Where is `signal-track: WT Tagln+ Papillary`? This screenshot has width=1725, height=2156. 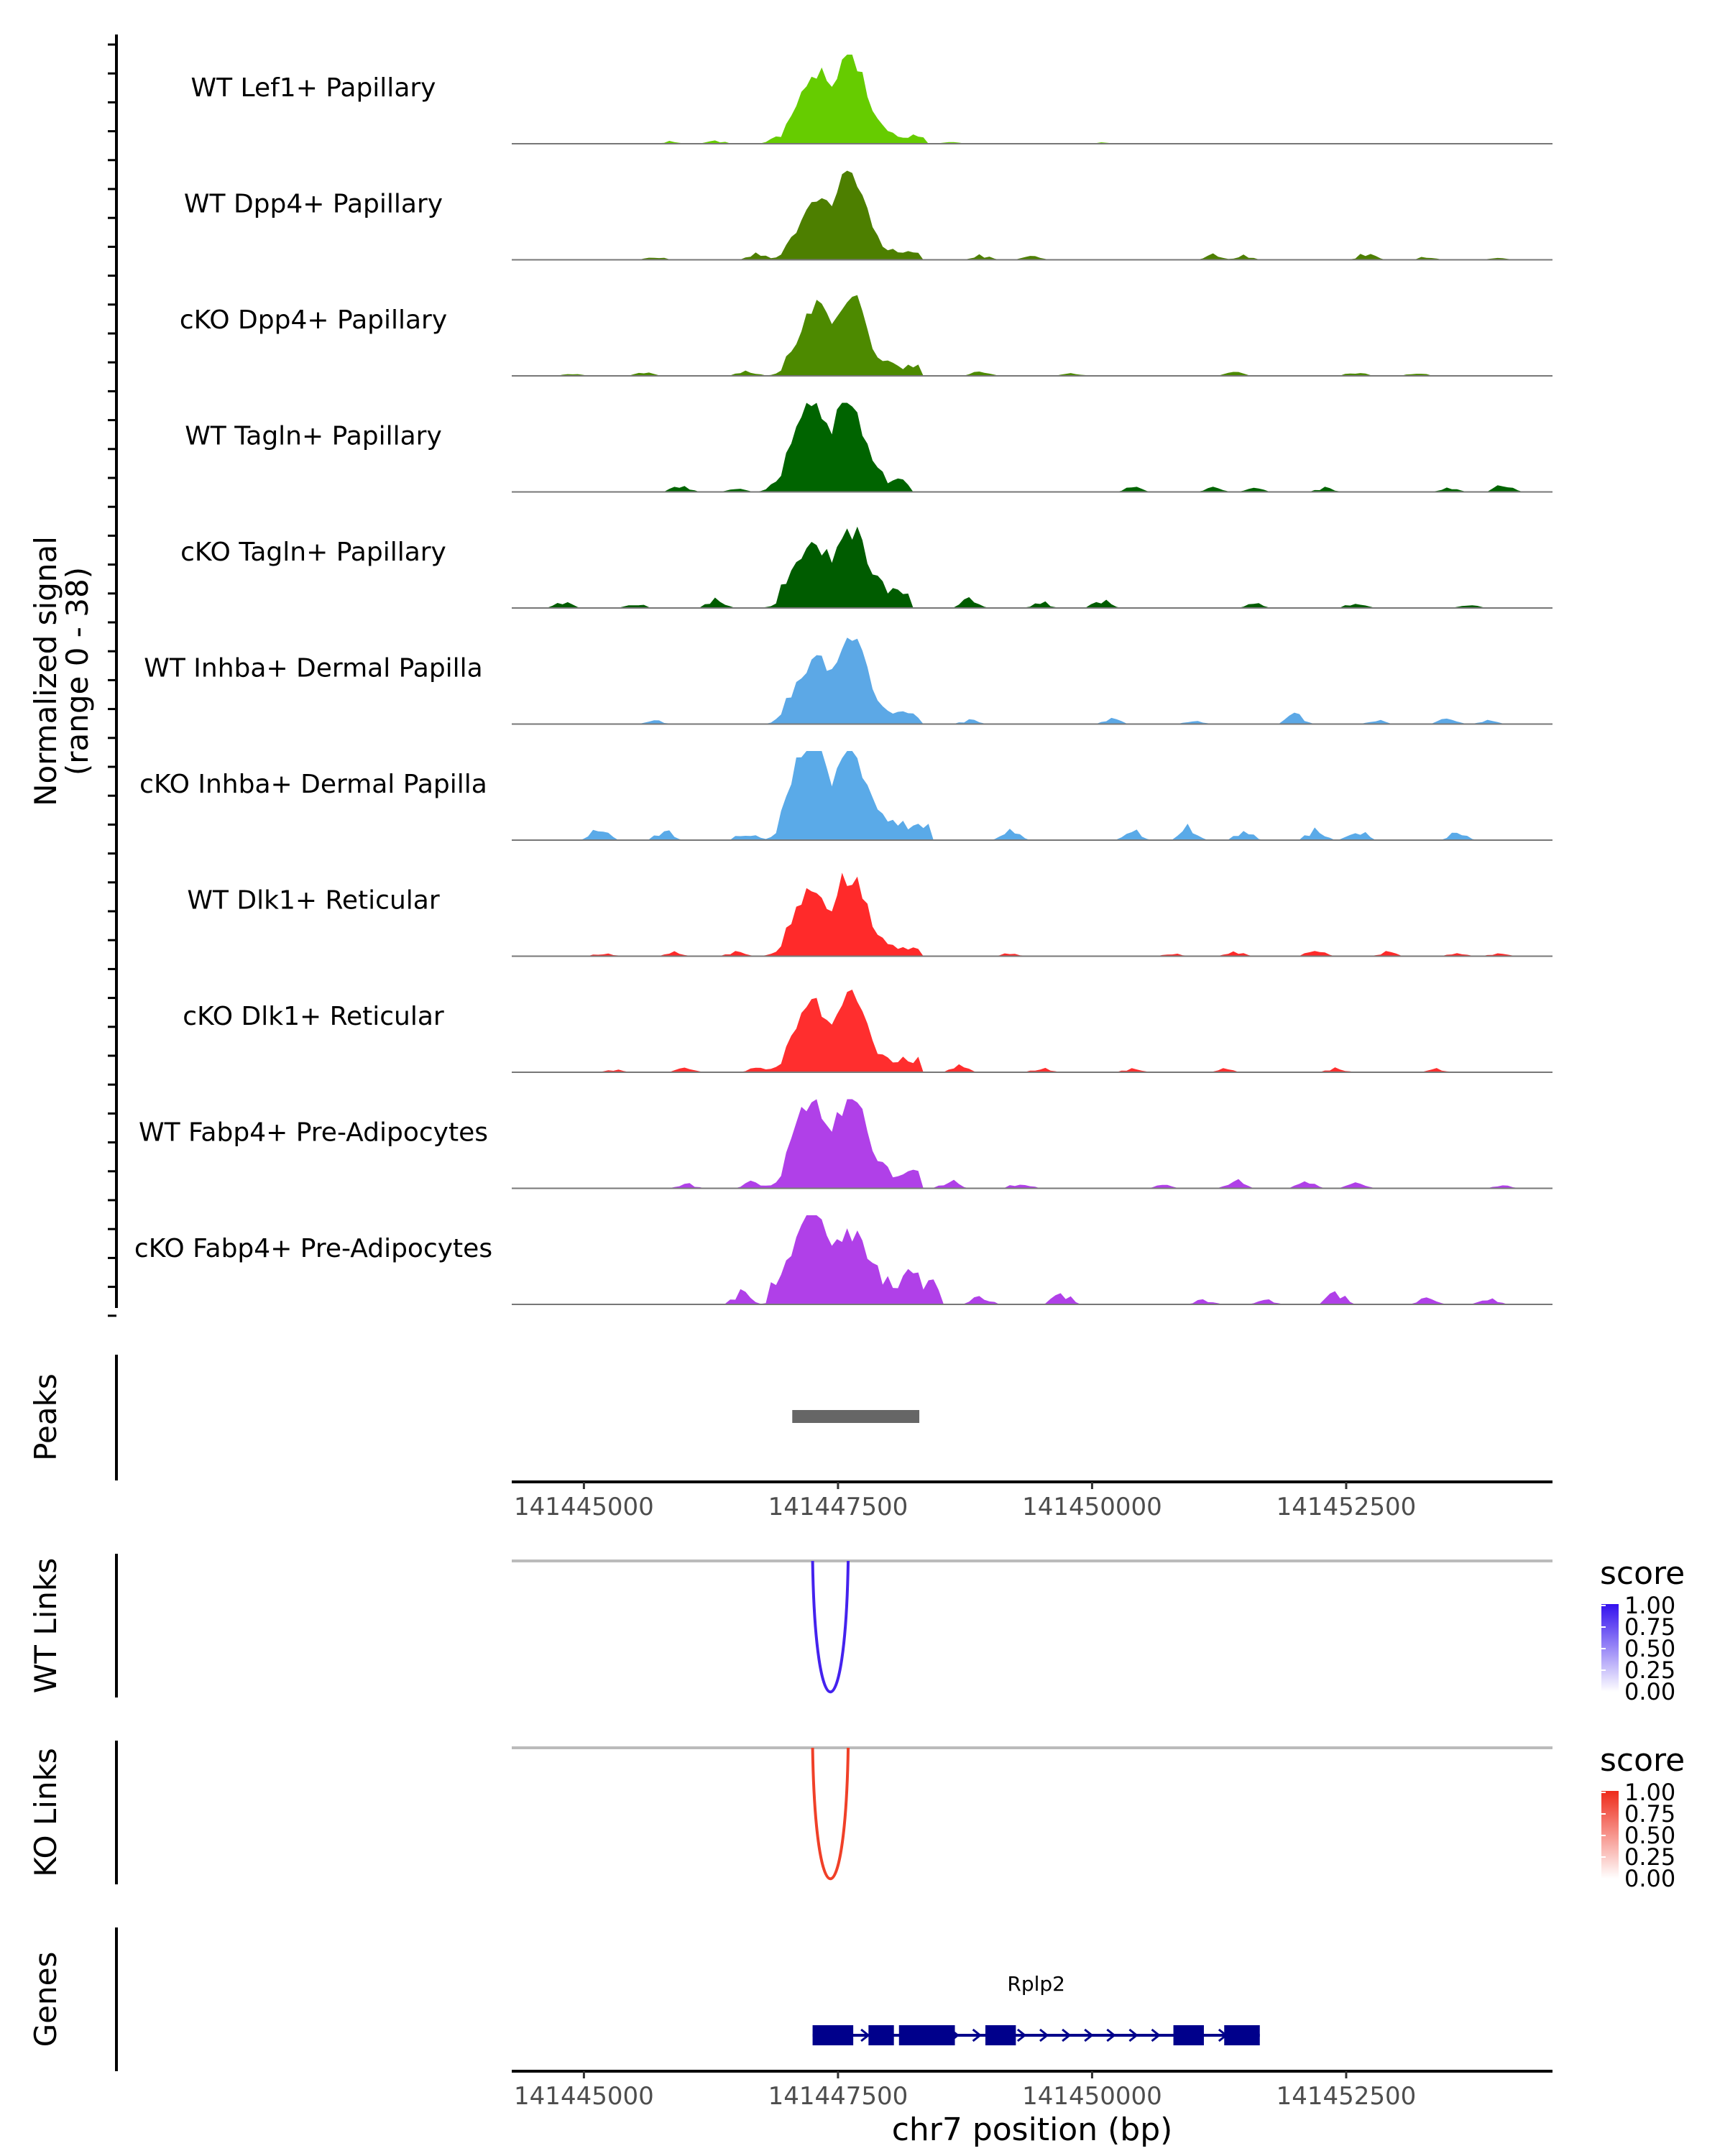
signal-track: WT Tagln+ Papillary is located at coordinates (868, 447).